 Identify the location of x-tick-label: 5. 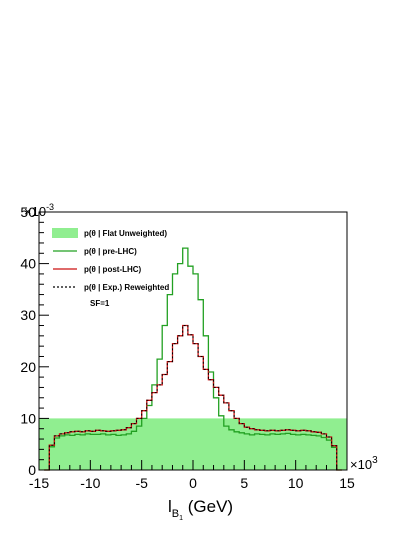
(244, 483).